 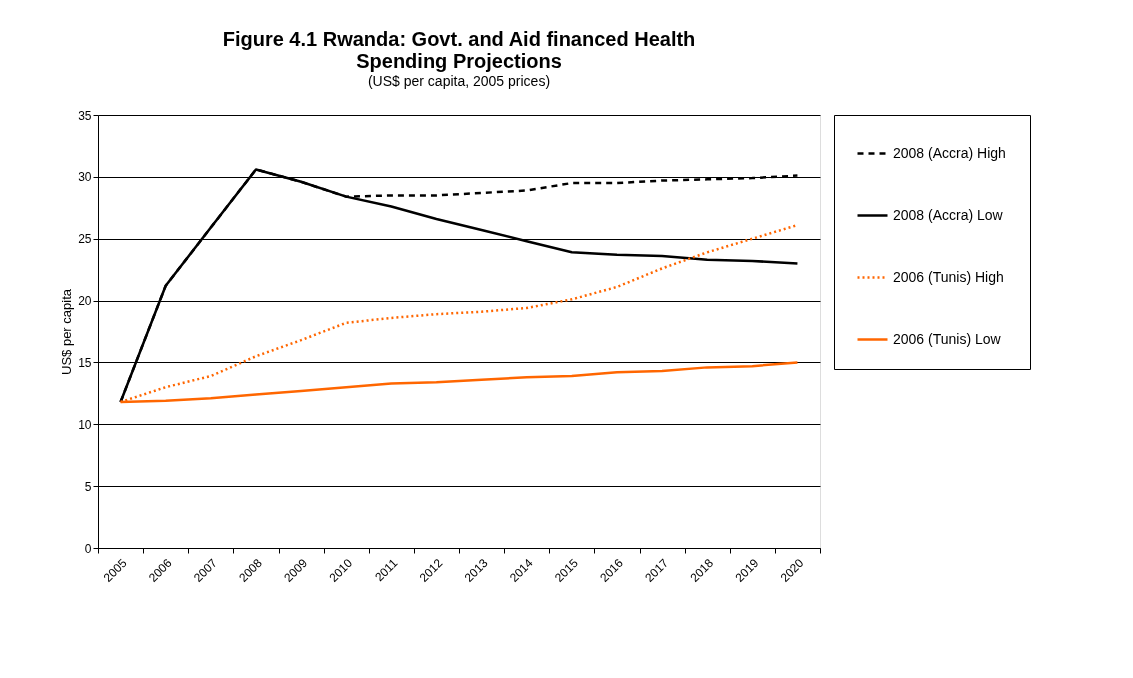 I want to click on y-axis-title: US$ per capita, so click(x=67, y=331).